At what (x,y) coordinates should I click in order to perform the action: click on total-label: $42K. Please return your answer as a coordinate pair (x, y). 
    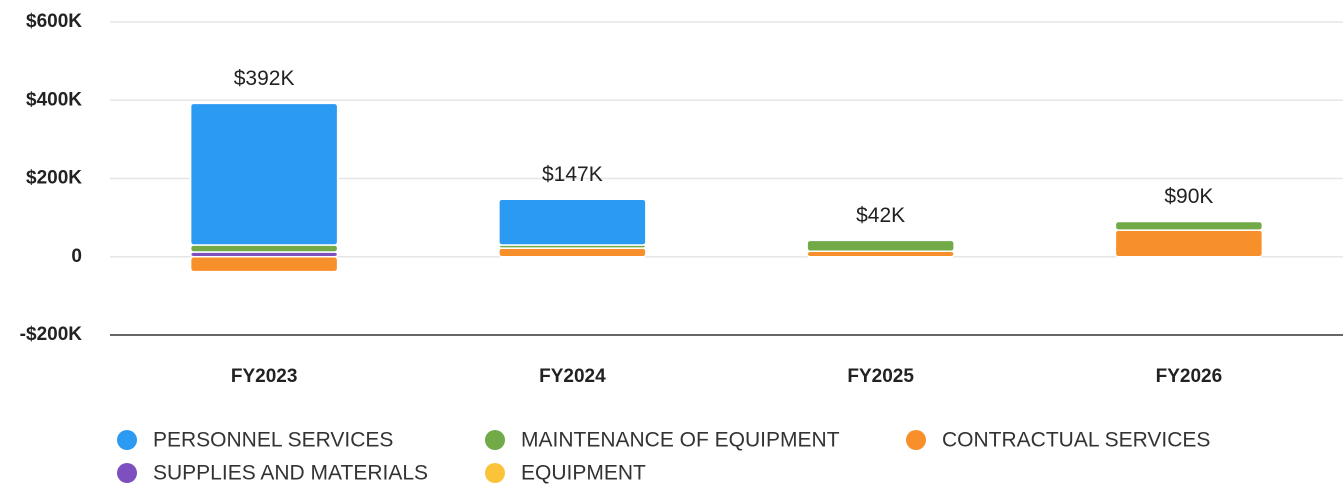
    Looking at the image, I should click on (880, 215).